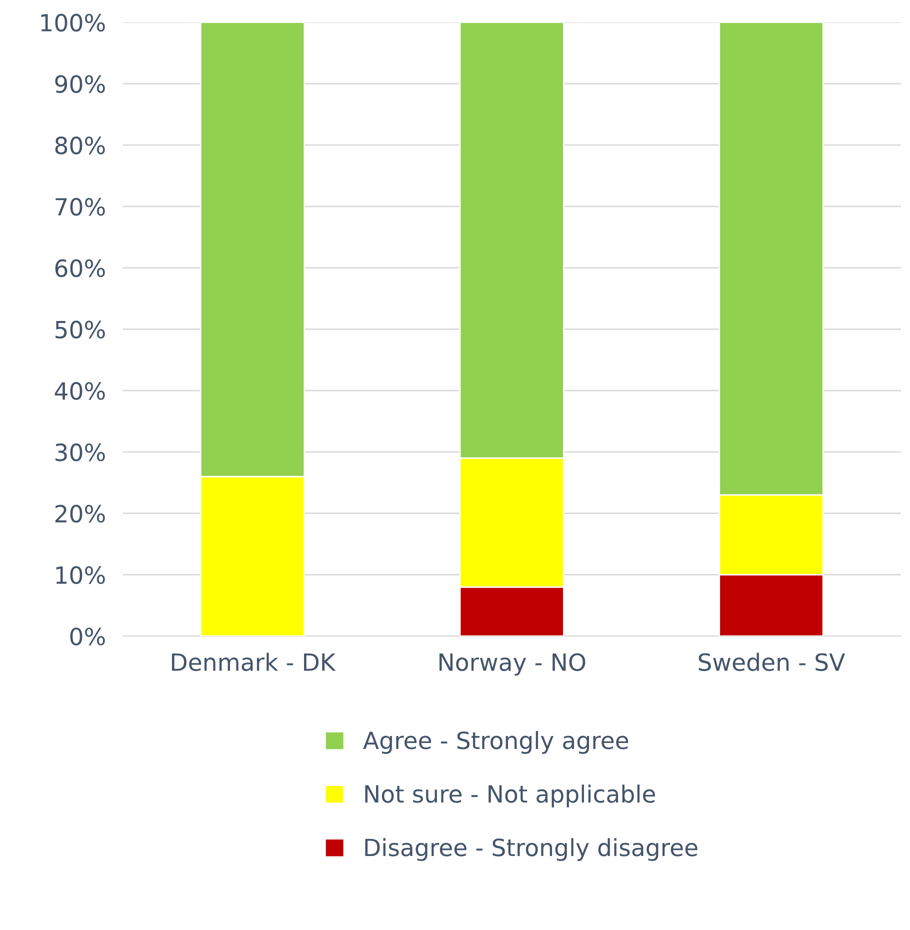 This screenshot has height=930, width=910. I want to click on legend-label: Agree - Strongly agree, so click(495, 742).